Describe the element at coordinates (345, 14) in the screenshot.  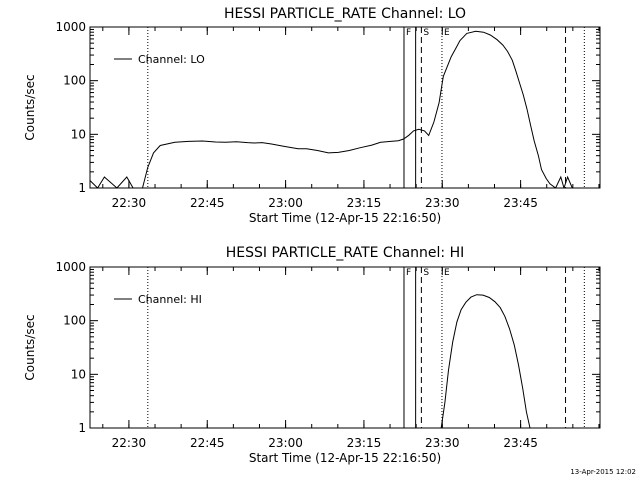
I see `chart-title: HESSI PARTICLE_RATE Channel: LO` at that location.